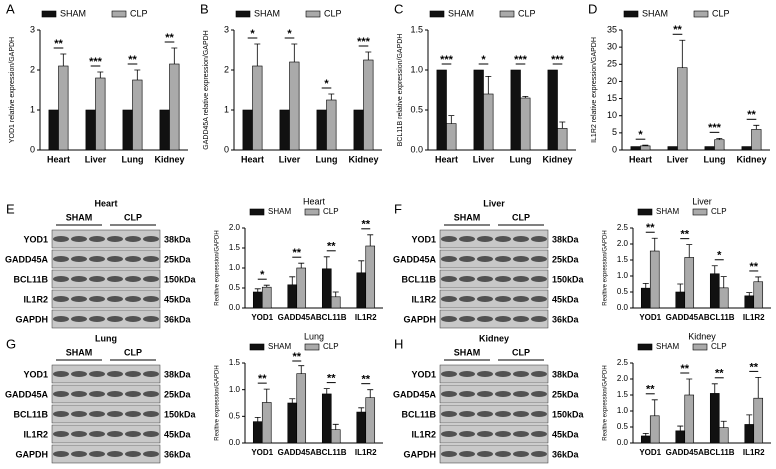 The image size is (776, 469). I want to click on y-tick-label: 2, so click(226, 69).